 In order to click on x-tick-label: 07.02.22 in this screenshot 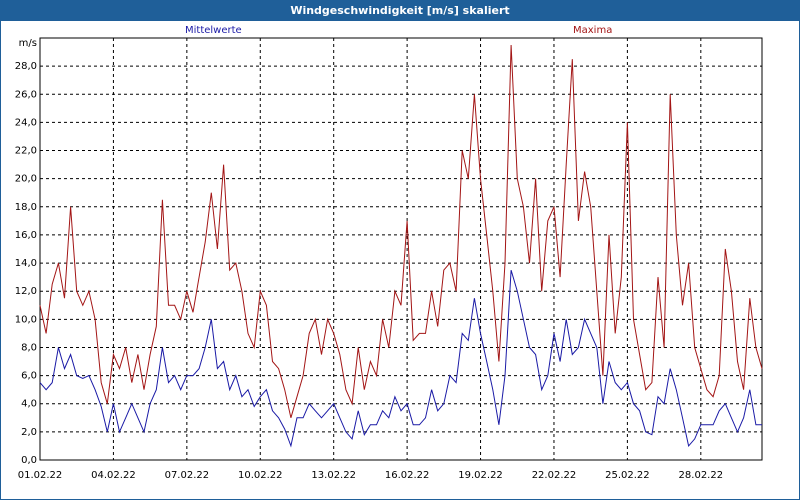, I will do `click(187, 475)`.